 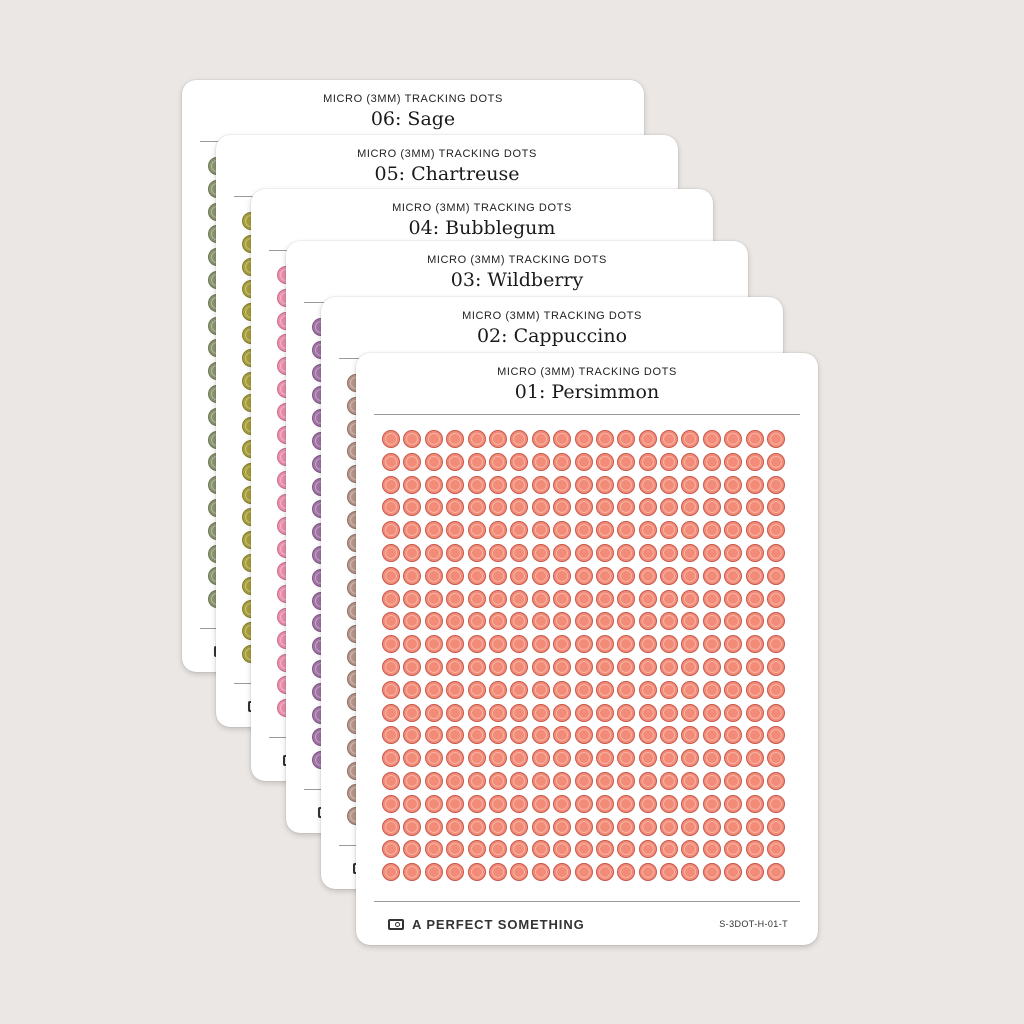 What do you see at coordinates (482, 208) in the screenshot?
I see `sheet-eyebrow: MICRO (3MM) TRACKING DOTS` at bounding box center [482, 208].